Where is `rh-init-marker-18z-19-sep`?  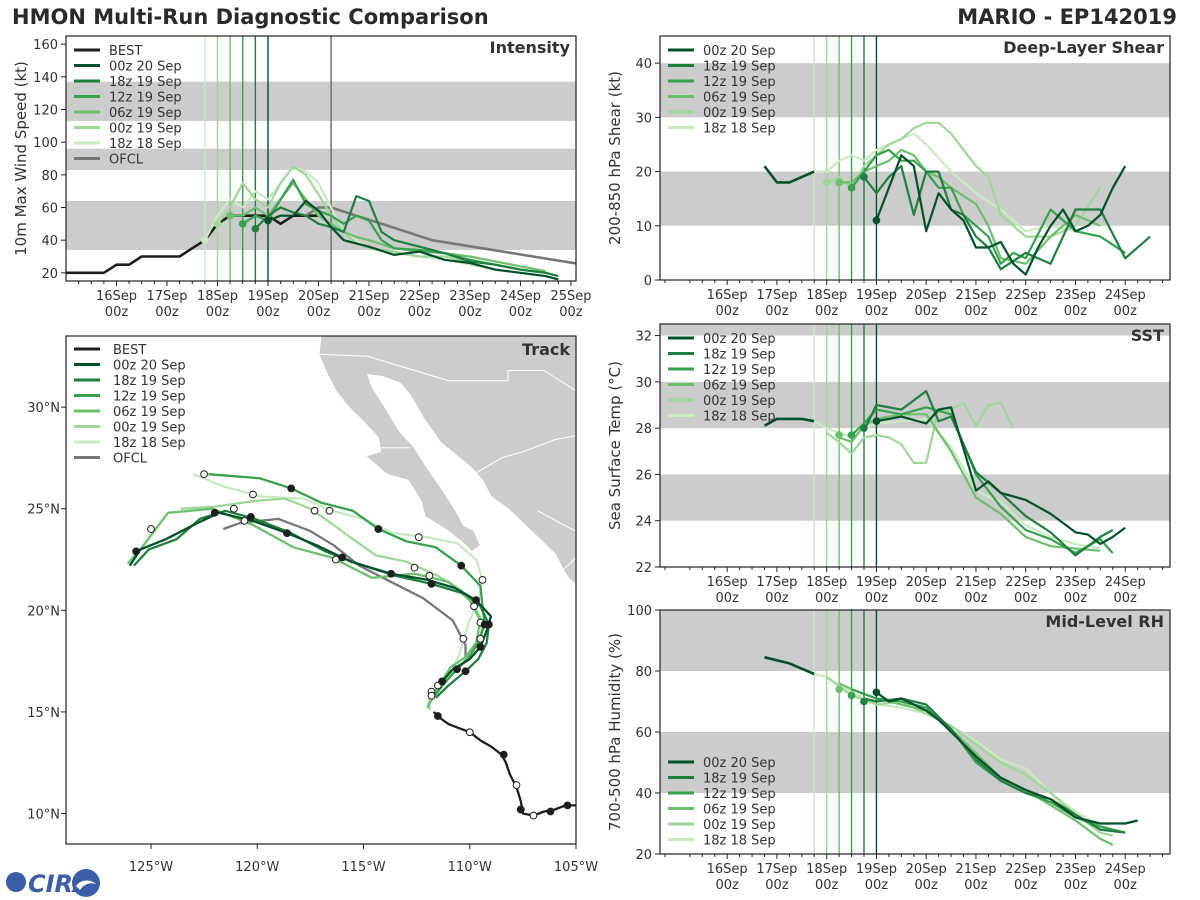
rh-init-marker-18z-19-sep is located at coordinates (864, 701).